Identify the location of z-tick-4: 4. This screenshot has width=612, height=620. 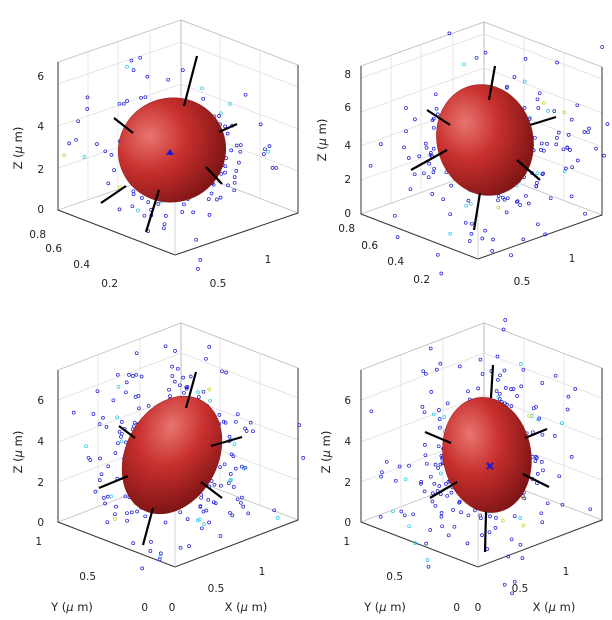
(347, 146).